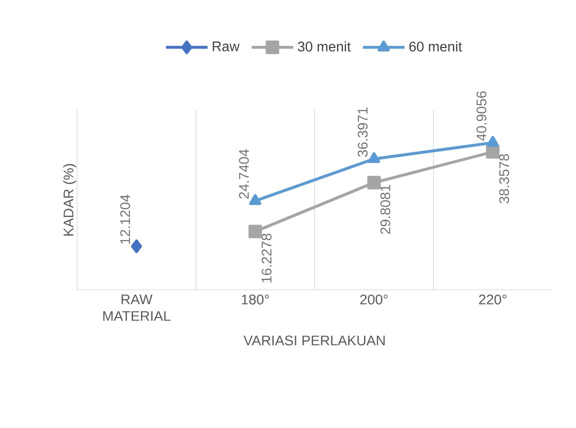 The image size is (576, 428). Describe the element at coordinates (125, 219) in the screenshot. I see `data-label: 12.1204` at that location.